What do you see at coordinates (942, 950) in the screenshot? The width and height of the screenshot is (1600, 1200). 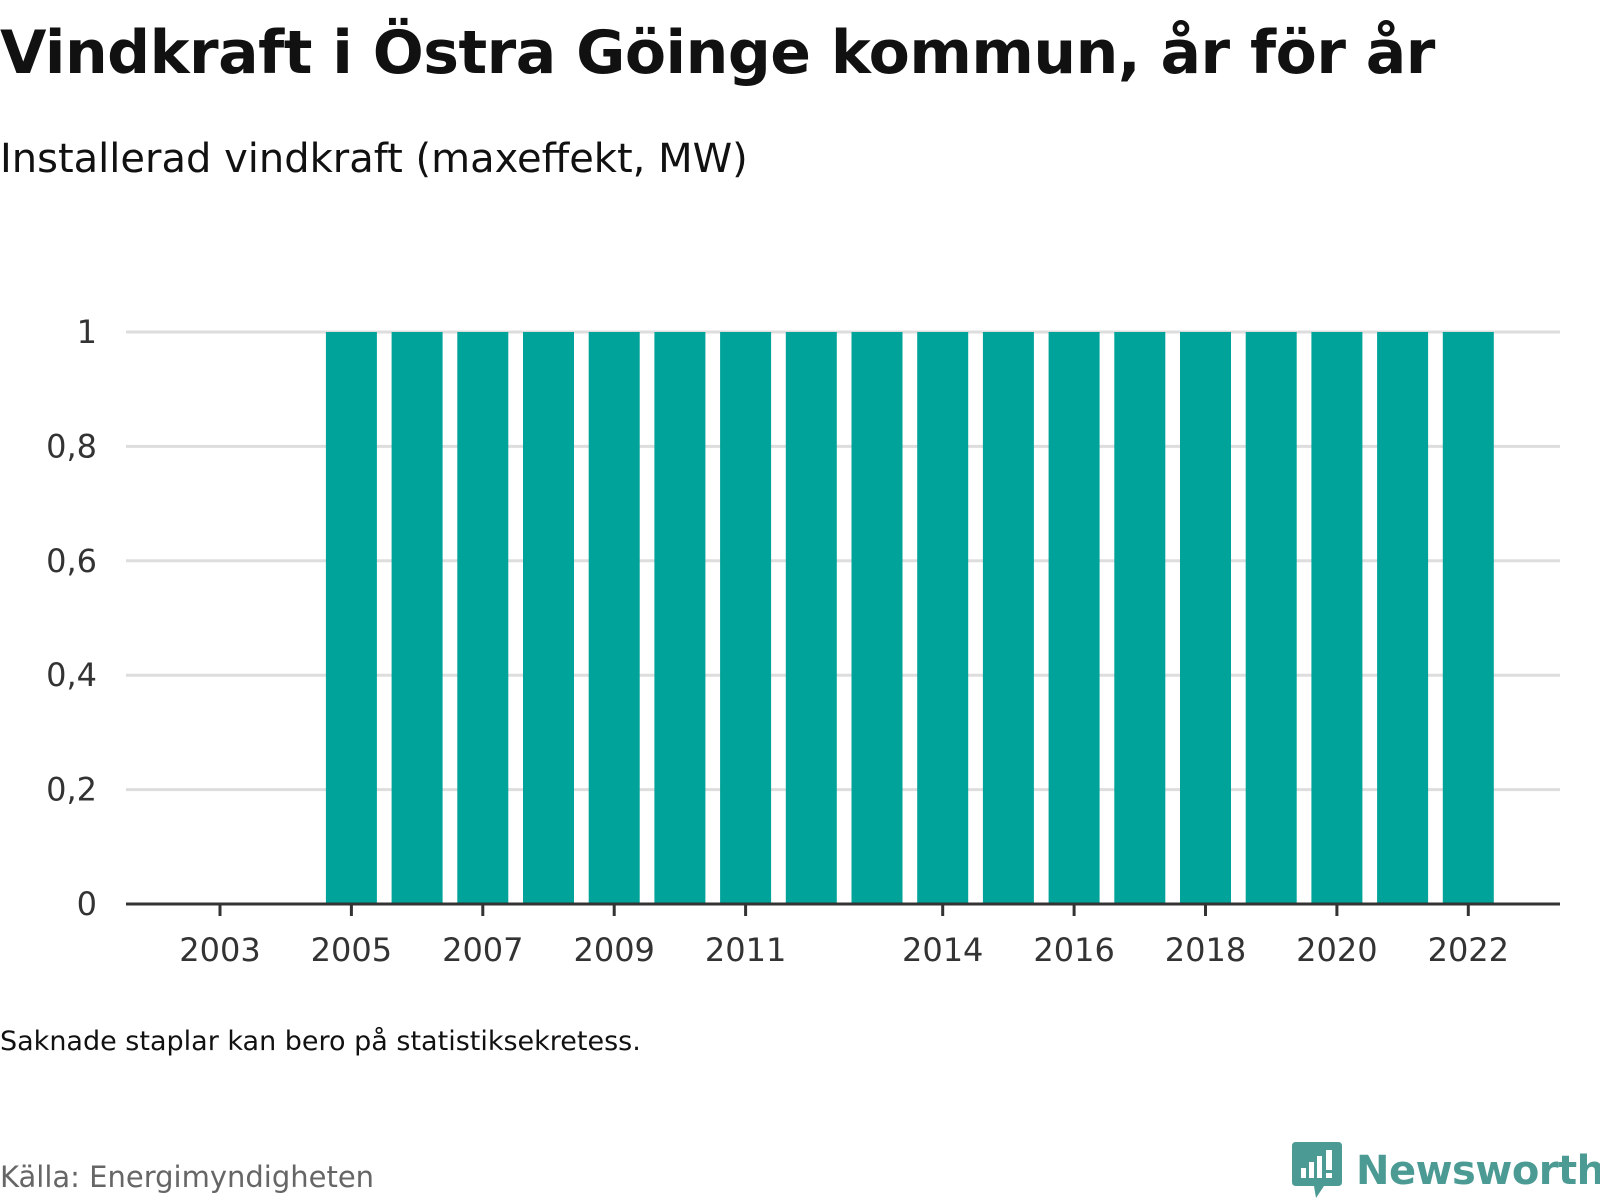 I see `x-tick-label: 2014` at bounding box center [942, 950].